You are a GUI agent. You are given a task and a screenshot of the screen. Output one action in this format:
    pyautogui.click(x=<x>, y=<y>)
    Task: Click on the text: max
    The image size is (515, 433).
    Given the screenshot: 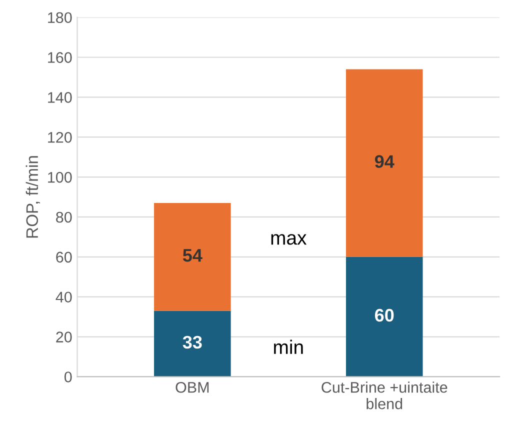 What is the action you would take?
    pyautogui.click(x=289, y=239)
    